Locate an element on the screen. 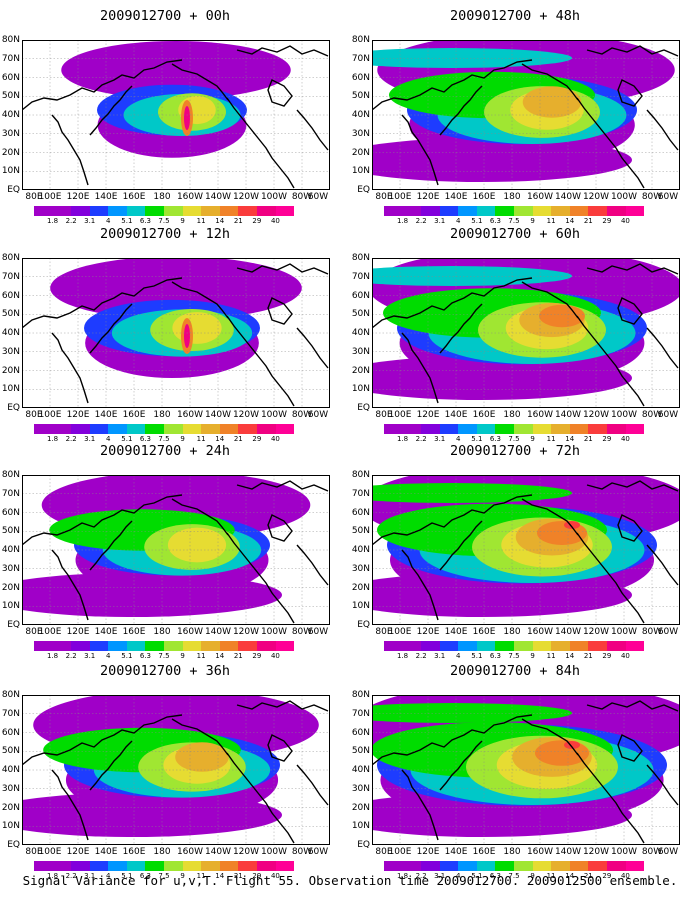 This screenshot has width=700, height=900. longitude-label: 100W is located at coordinates (624, 197).